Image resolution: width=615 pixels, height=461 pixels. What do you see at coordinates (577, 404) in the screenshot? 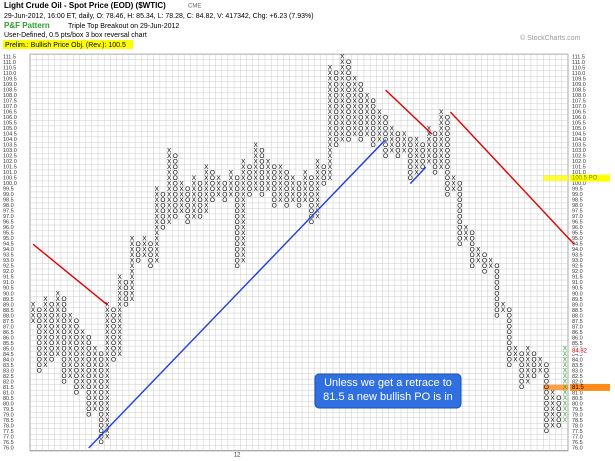
I see `y-tick-label-right: 80.0` at bounding box center [577, 404].